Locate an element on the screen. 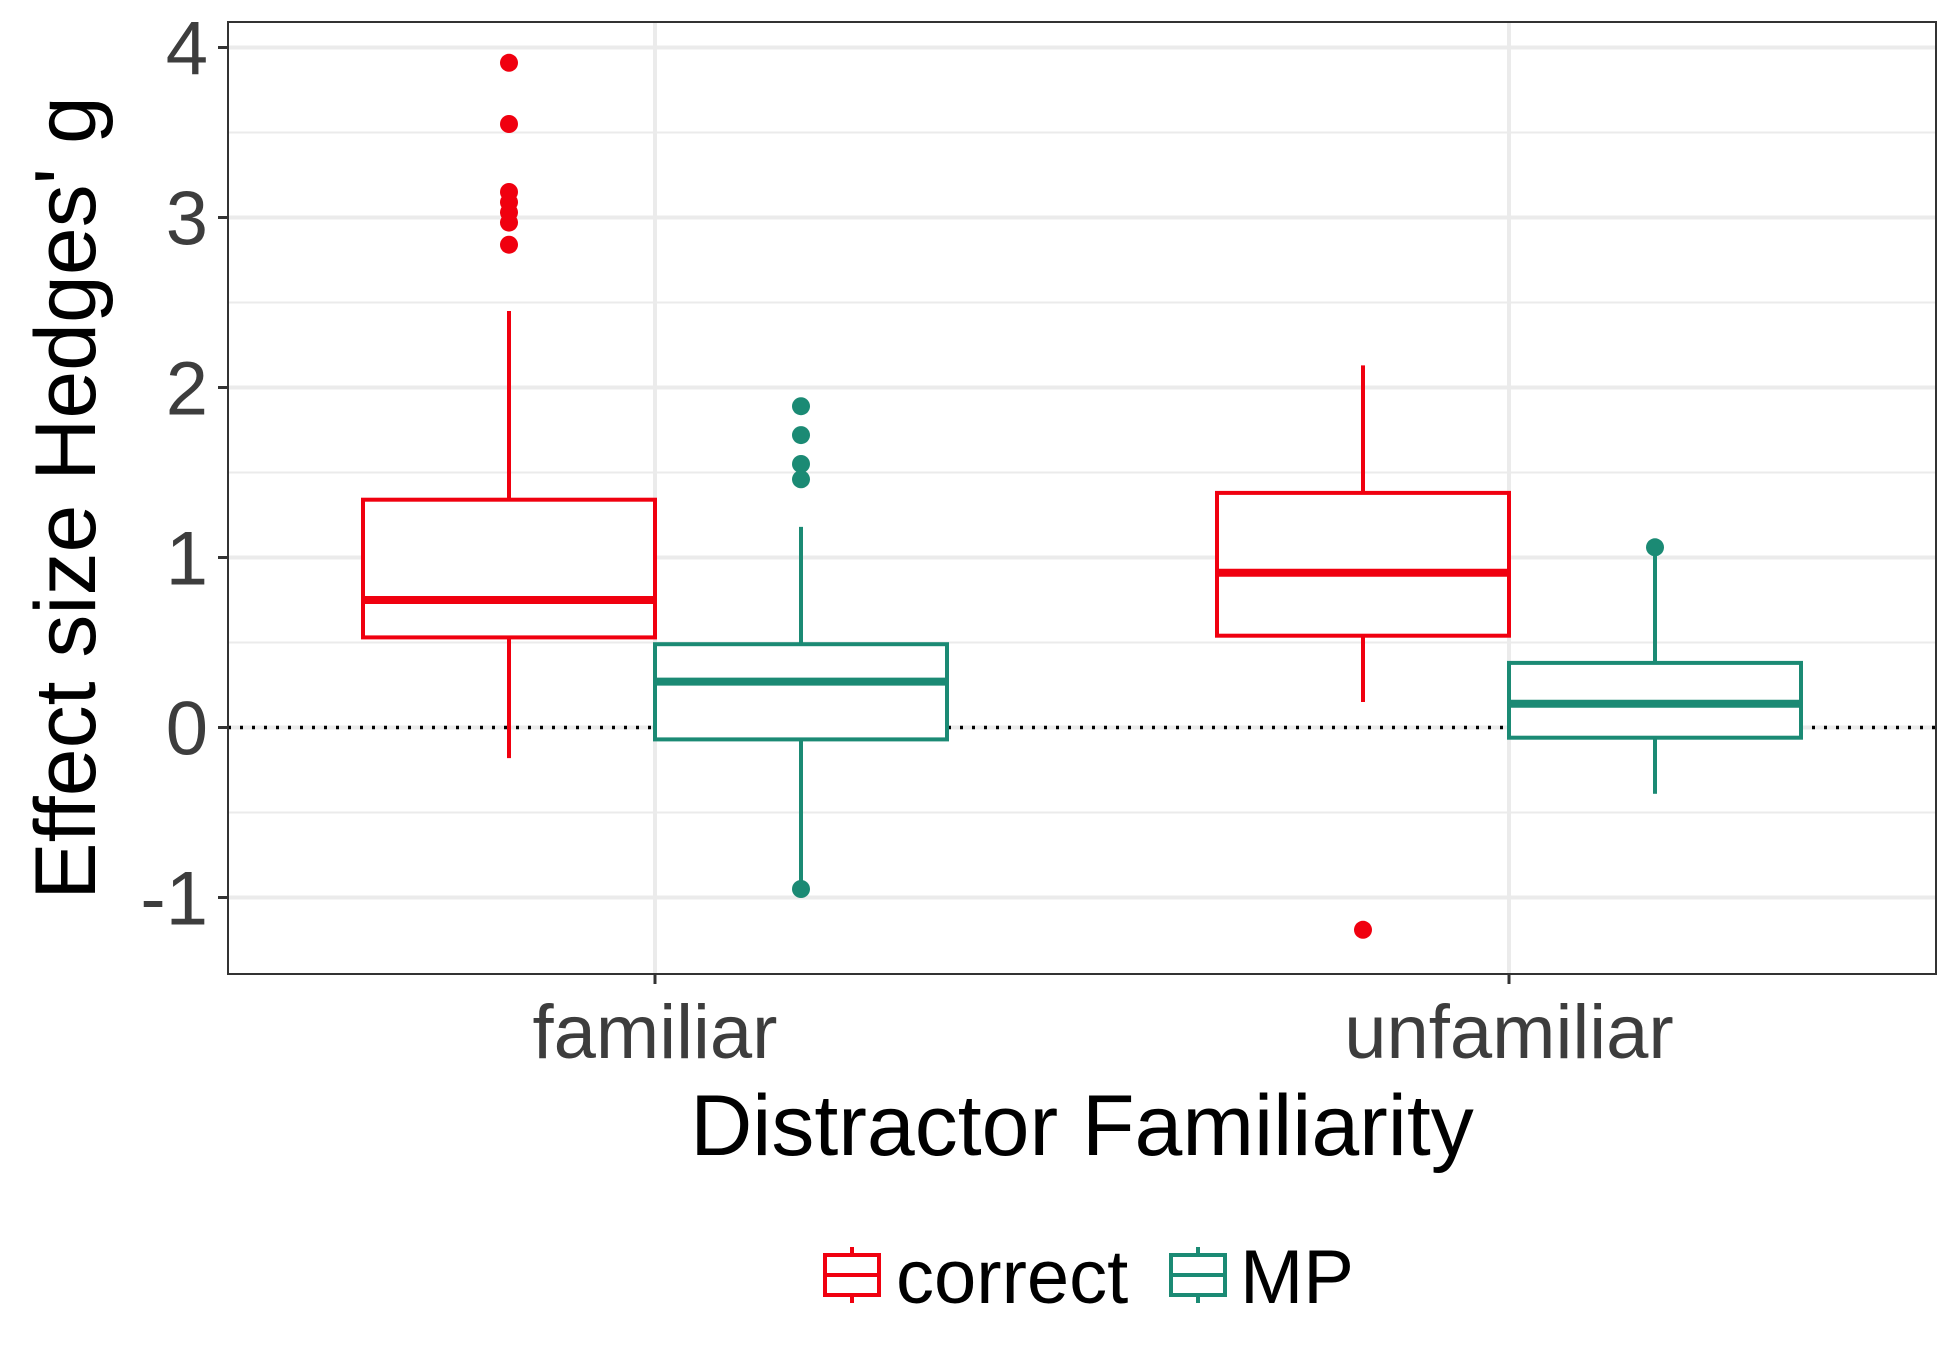 The height and width of the screenshot is (1349, 1950). y-axis-title: Effect size Hedges' g is located at coordinates (66, 498).